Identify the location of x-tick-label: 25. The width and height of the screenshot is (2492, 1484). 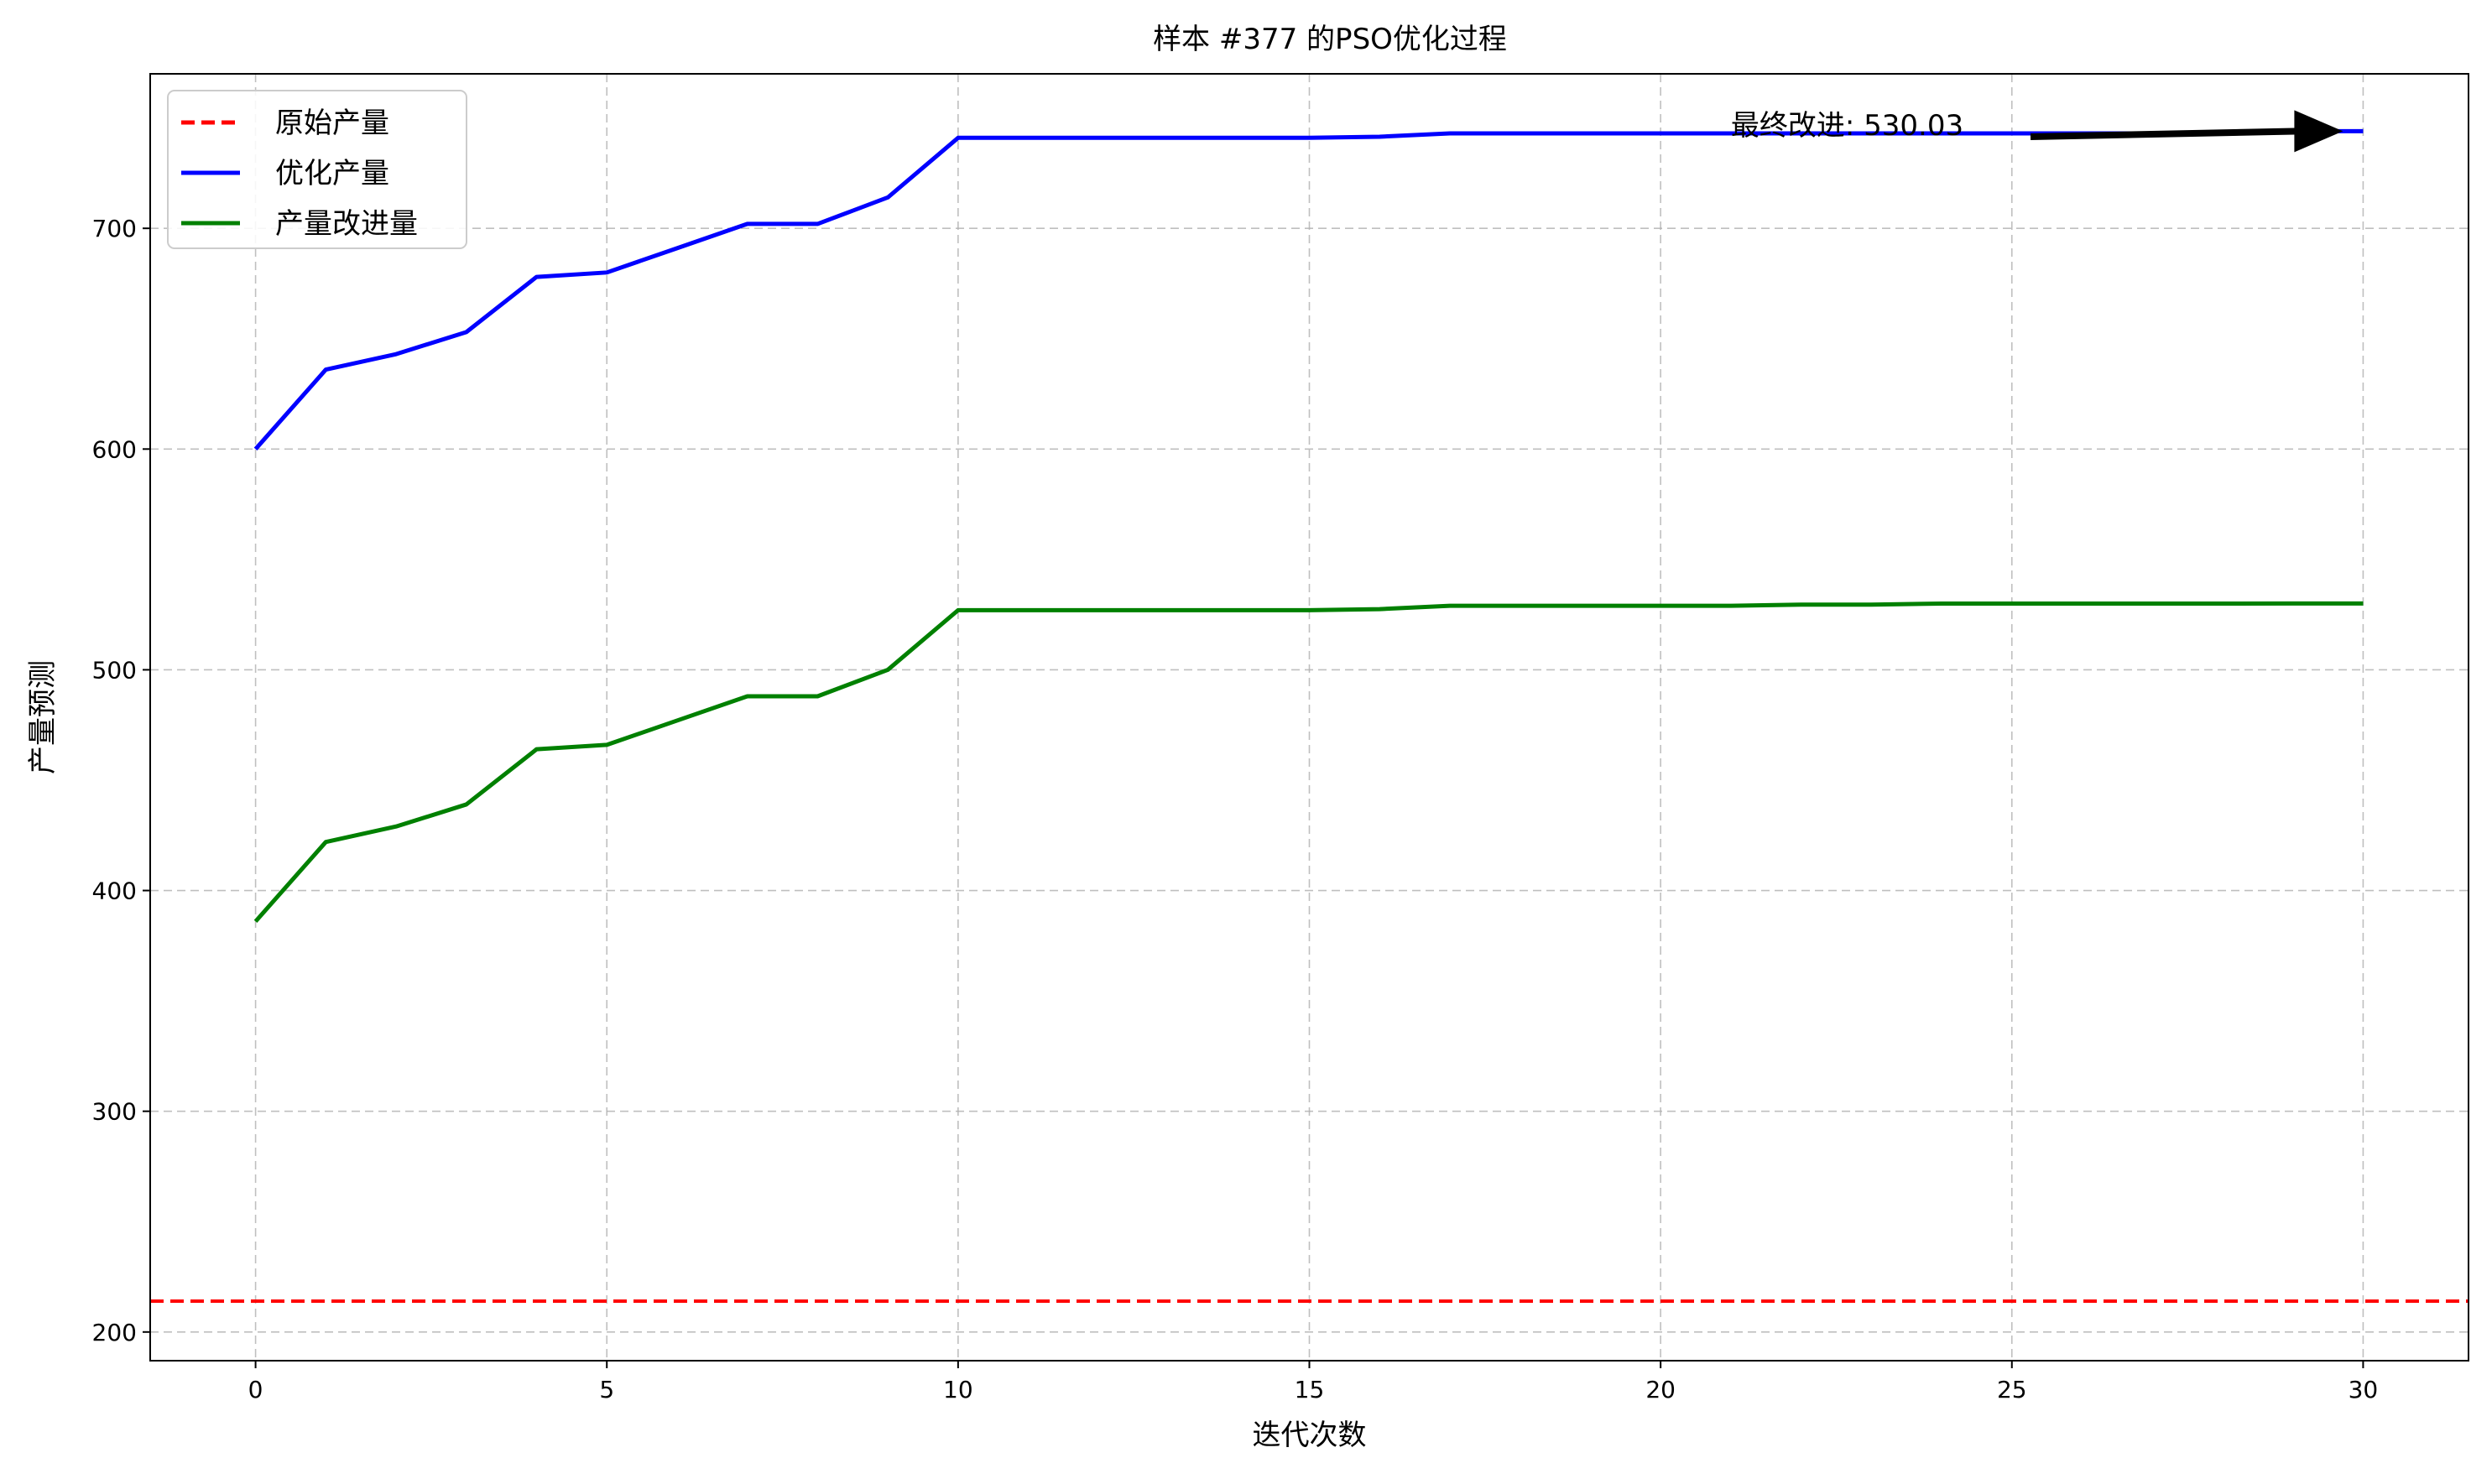
(2012, 1389).